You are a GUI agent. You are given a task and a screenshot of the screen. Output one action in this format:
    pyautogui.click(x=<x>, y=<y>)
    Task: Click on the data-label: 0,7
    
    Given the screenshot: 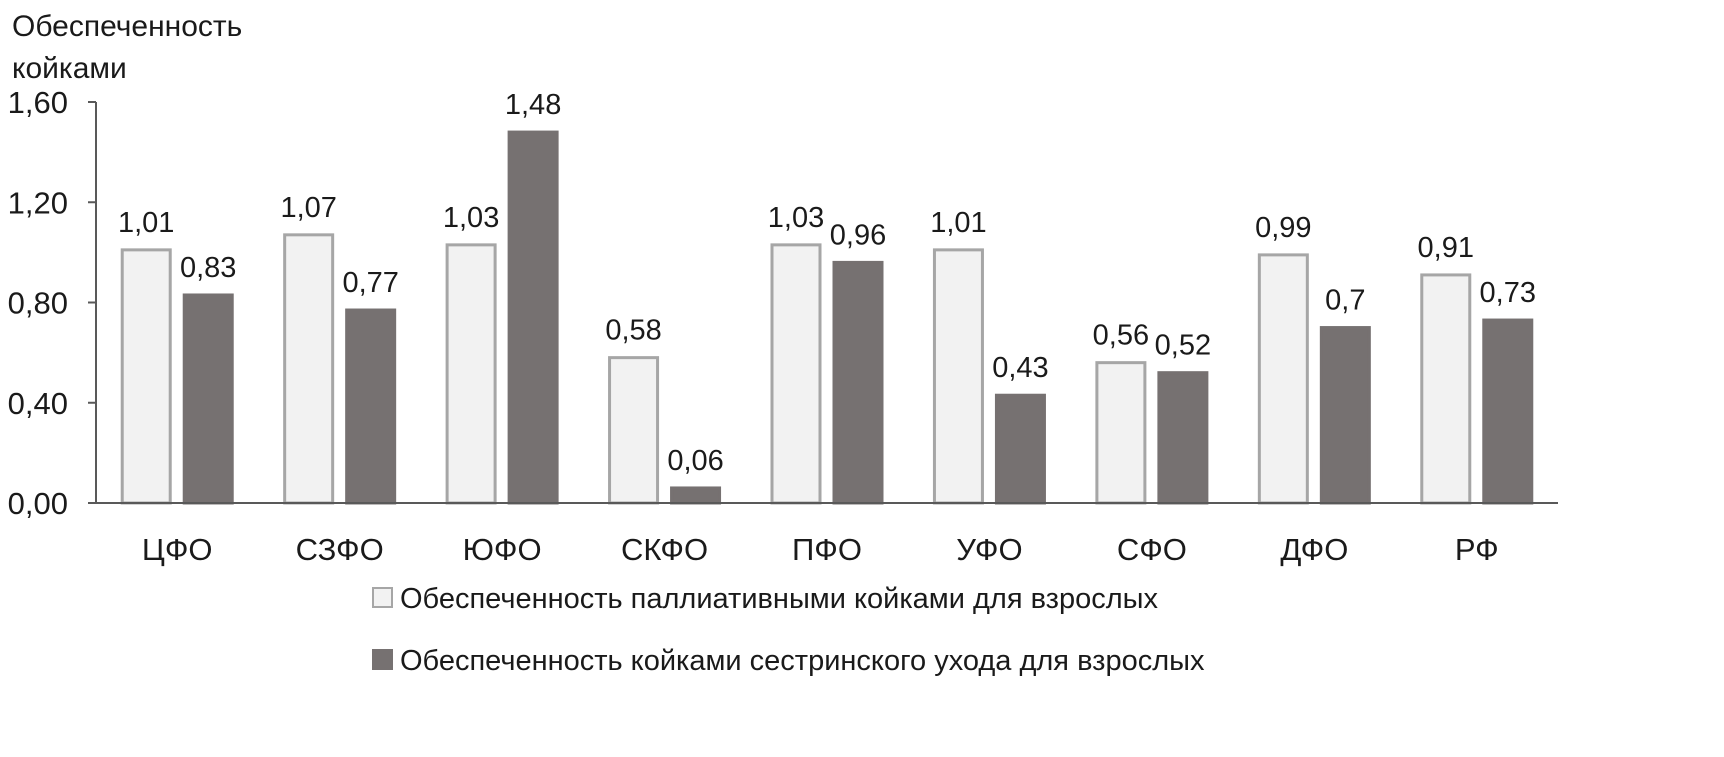 What is the action you would take?
    pyautogui.click(x=1345, y=301)
    